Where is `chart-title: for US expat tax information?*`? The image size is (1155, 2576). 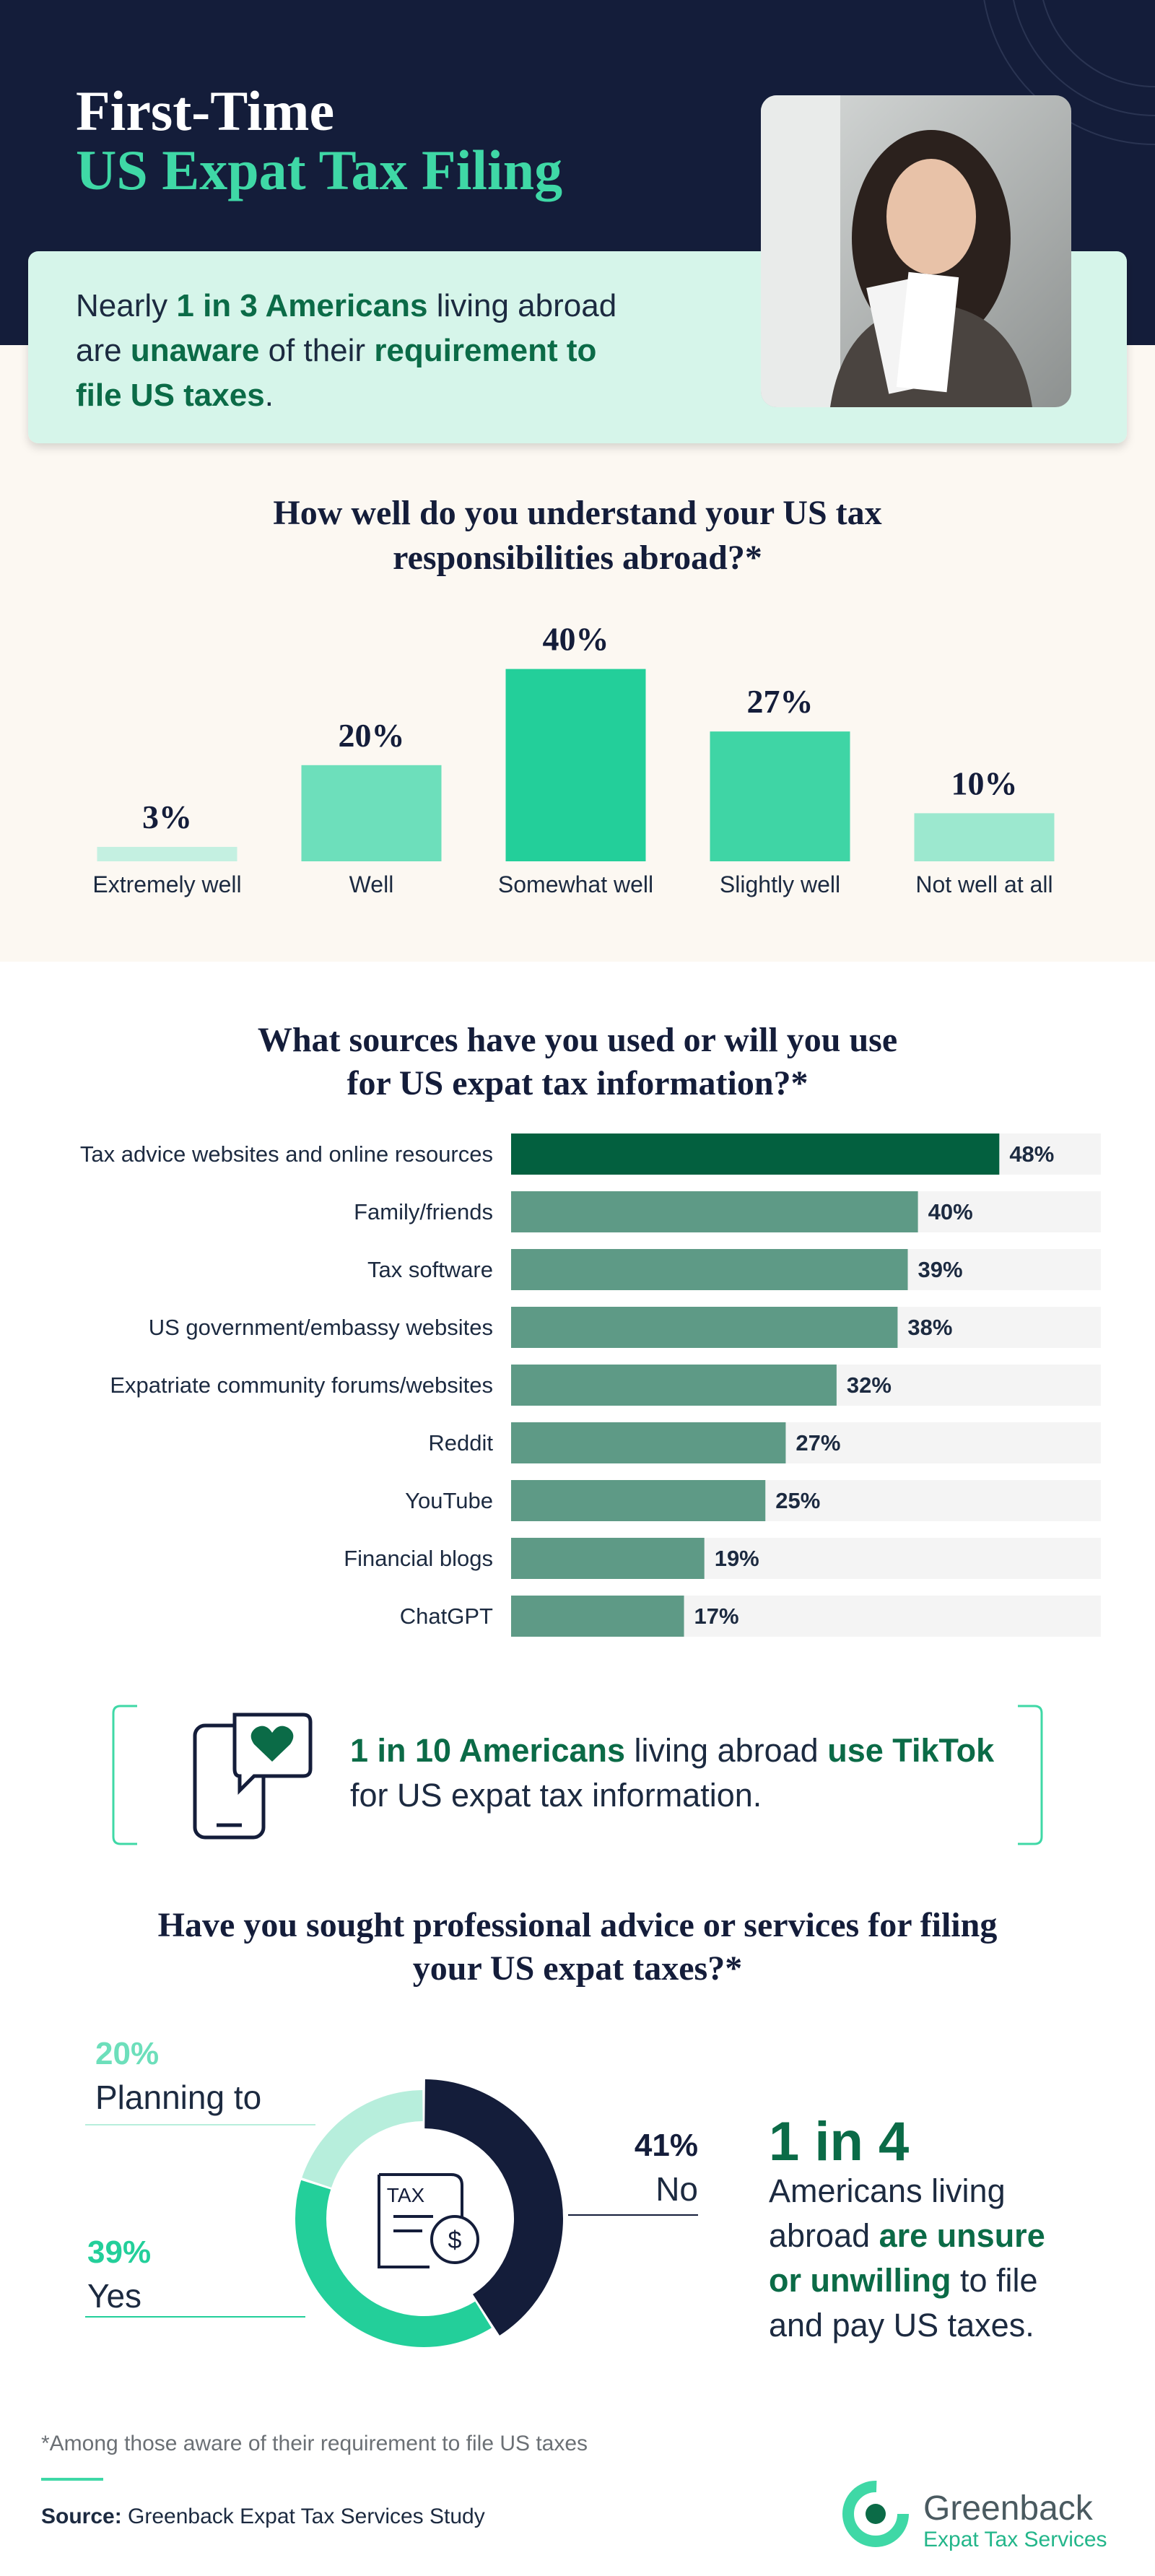 chart-title: for US expat tax information?* is located at coordinates (577, 1083).